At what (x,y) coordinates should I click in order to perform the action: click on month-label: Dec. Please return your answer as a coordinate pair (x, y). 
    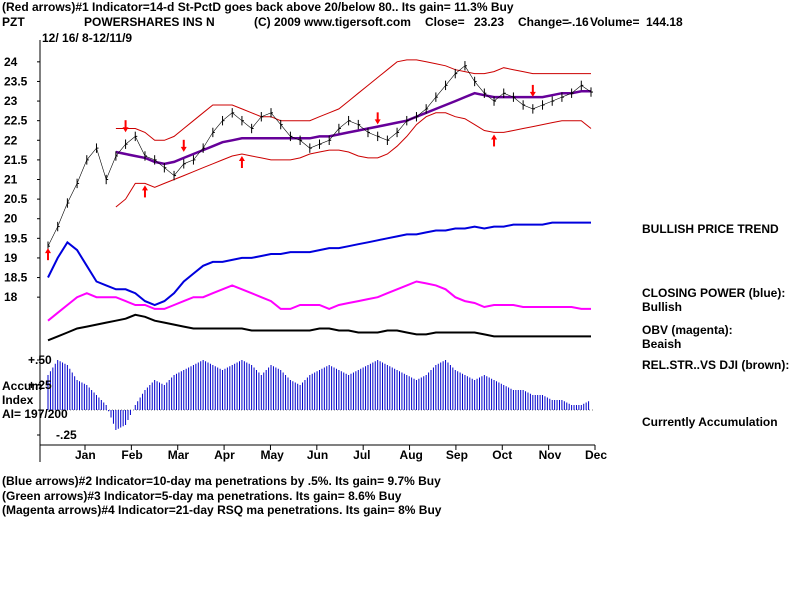
    Looking at the image, I should click on (596, 455).